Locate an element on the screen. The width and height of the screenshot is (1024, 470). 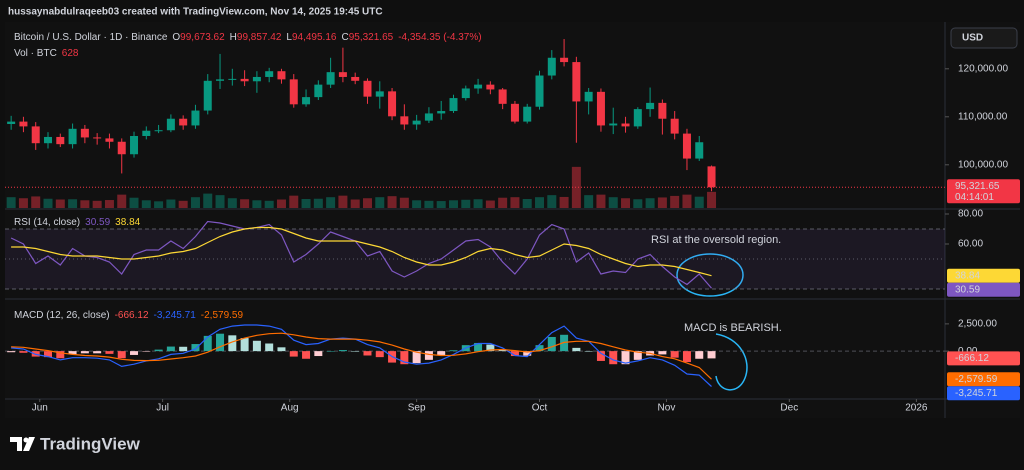
ohlc-key: C is located at coordinates (344, 37).